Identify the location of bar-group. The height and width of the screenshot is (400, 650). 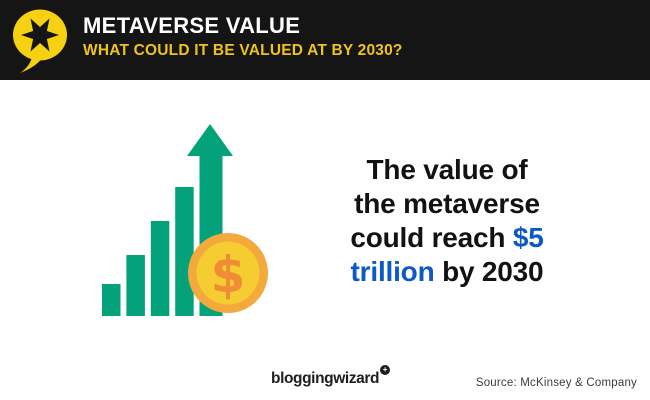
(148, 251).